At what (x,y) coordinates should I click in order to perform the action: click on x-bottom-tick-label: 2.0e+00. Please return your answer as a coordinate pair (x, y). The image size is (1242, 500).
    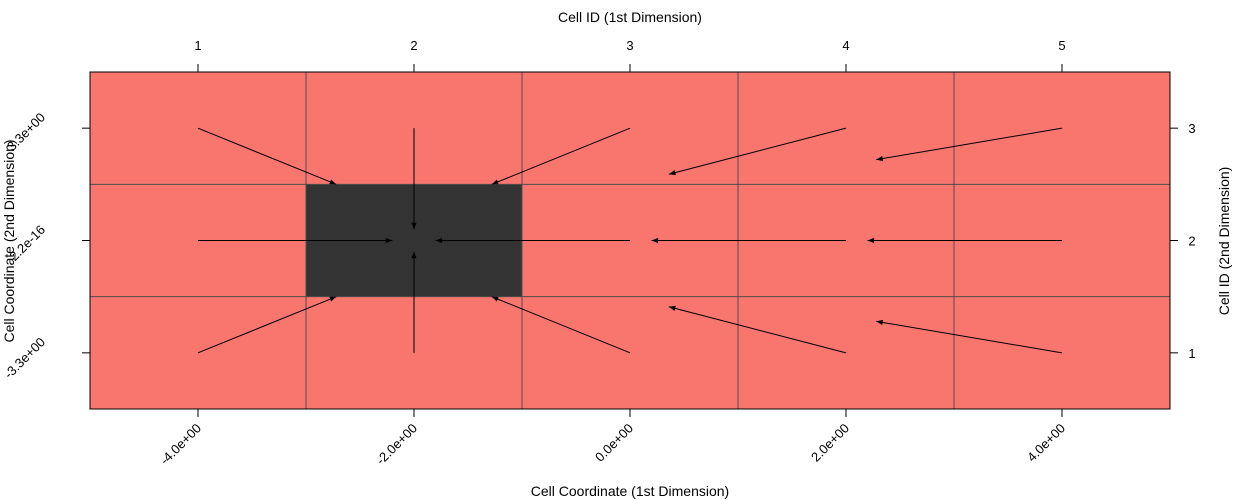
    Looking at the image, I should click on (830, 443).